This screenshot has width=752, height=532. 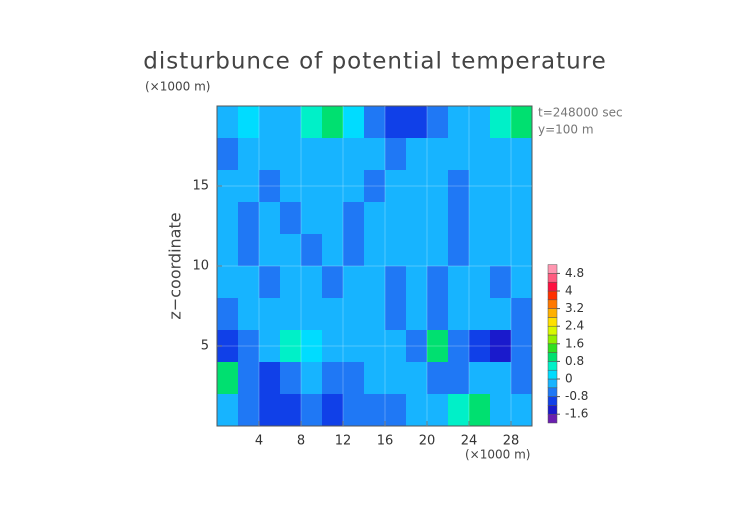 What do you see at coordinates (175, 265) in the screenshot?
I see `y-axis-label: z−coordinate` at bounding box center [175, 265].